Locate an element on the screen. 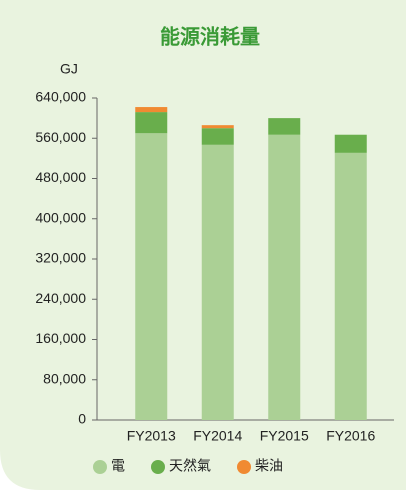  y-tick-label: 160,000 is located at coordinates (60, 338).